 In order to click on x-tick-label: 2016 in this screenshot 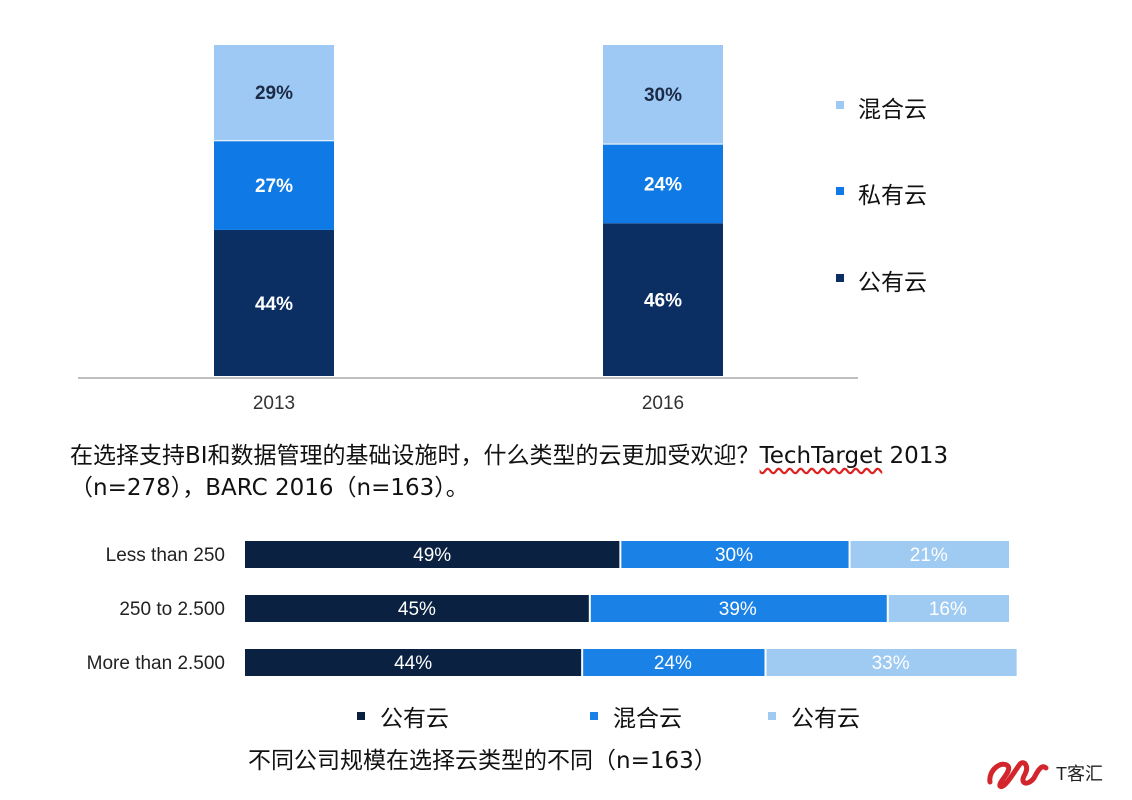, I will do `click(663, 403)`.